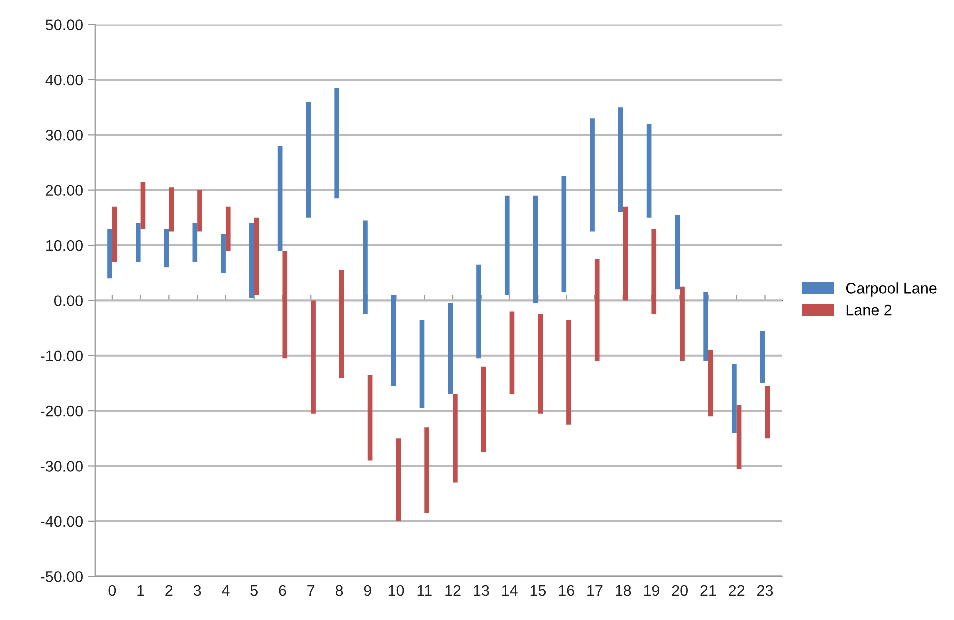  Describe the element at coordinates (64, 80) in the screenshot. I see `y-tick-label: 40.00` at that location.